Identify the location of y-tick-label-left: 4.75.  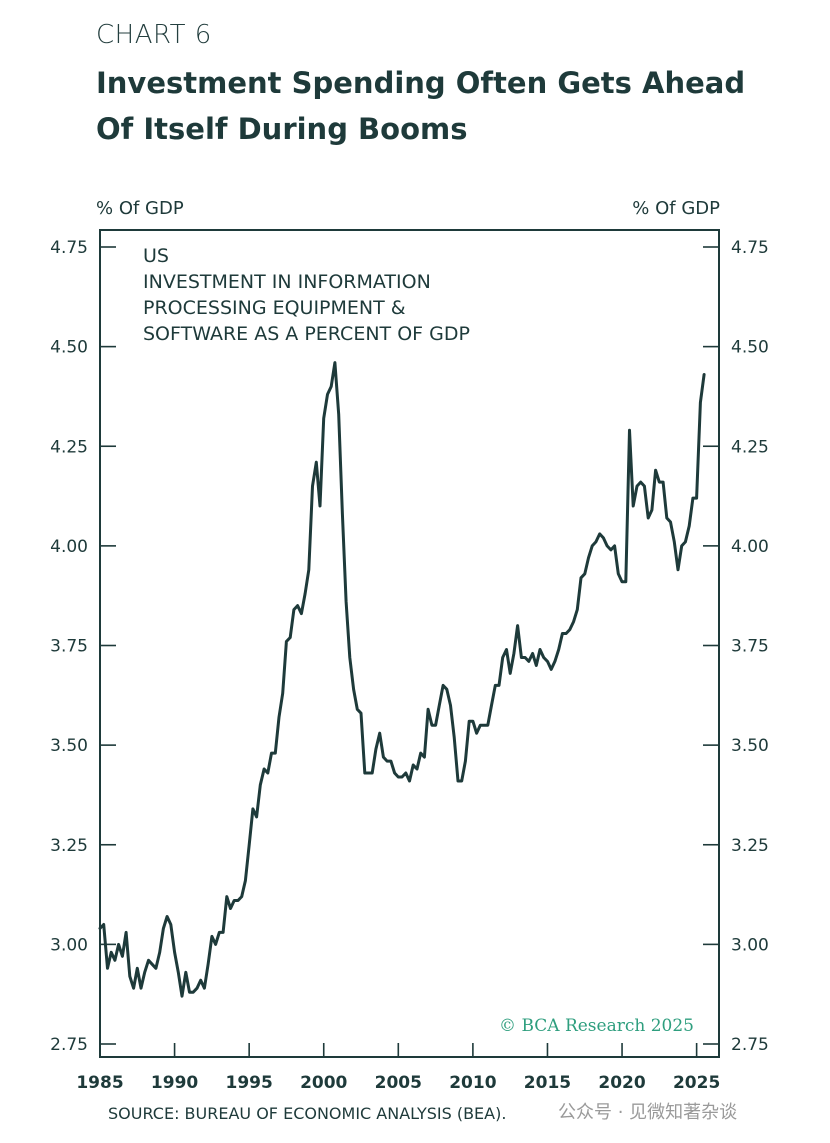
(69, 248).